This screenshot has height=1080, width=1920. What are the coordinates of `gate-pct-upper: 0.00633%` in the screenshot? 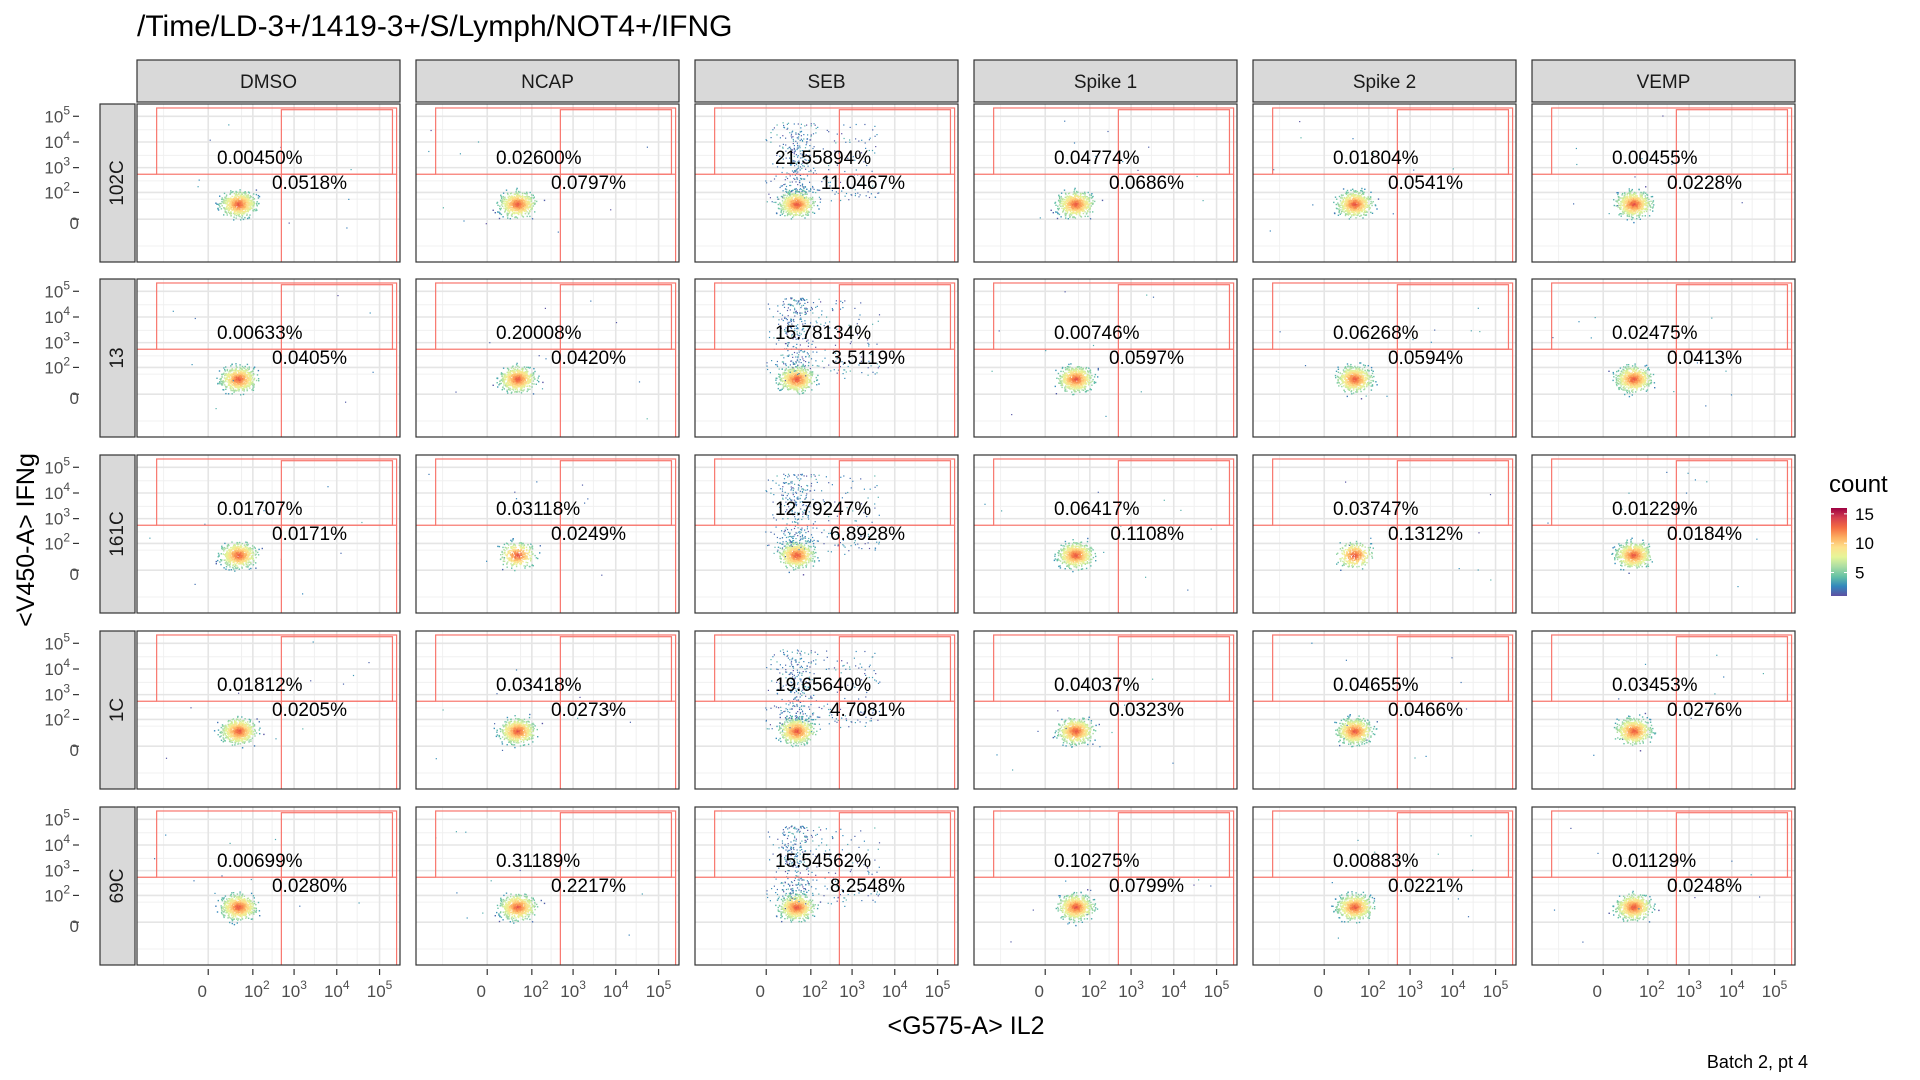 It's located at (260, 333).